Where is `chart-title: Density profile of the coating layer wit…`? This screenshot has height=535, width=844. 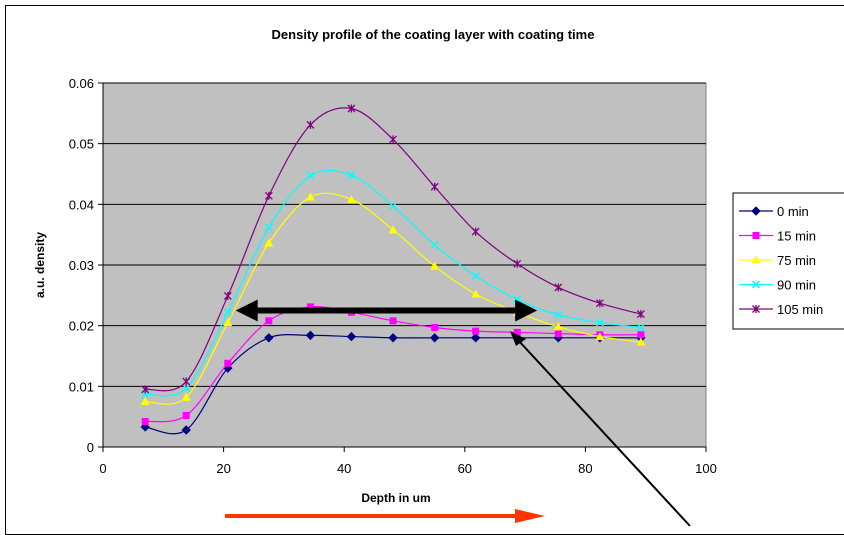 chart-title: Density profile of the coating layer wit… is located at coordinates (433, 34).